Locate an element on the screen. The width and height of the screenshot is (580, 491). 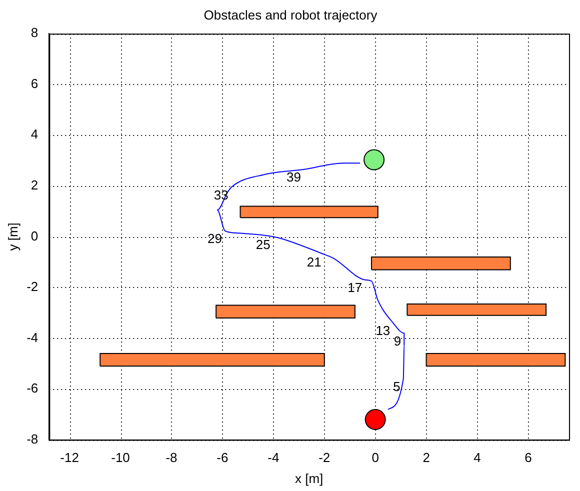
x-tick-label: 2 is located at coordinates (426, 458).